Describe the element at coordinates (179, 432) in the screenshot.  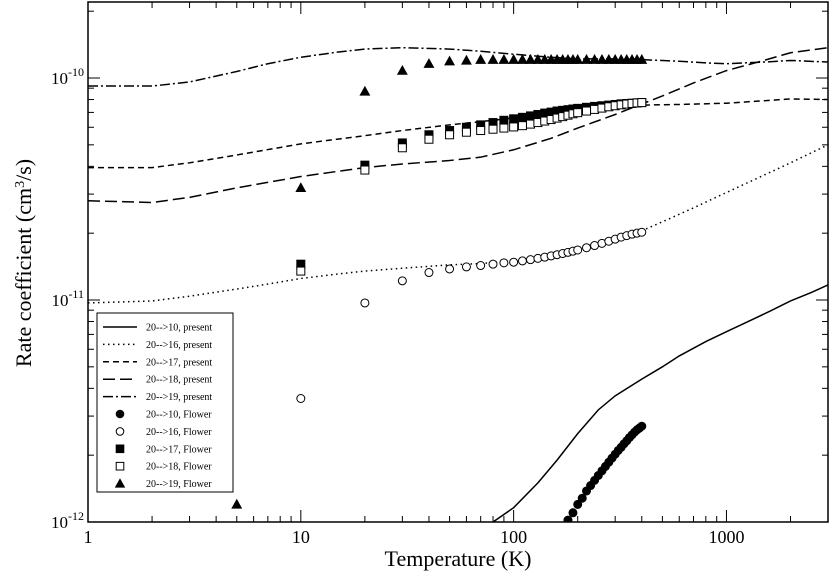
I see `legend-entry-label: 20-->16, Flower` at that location.